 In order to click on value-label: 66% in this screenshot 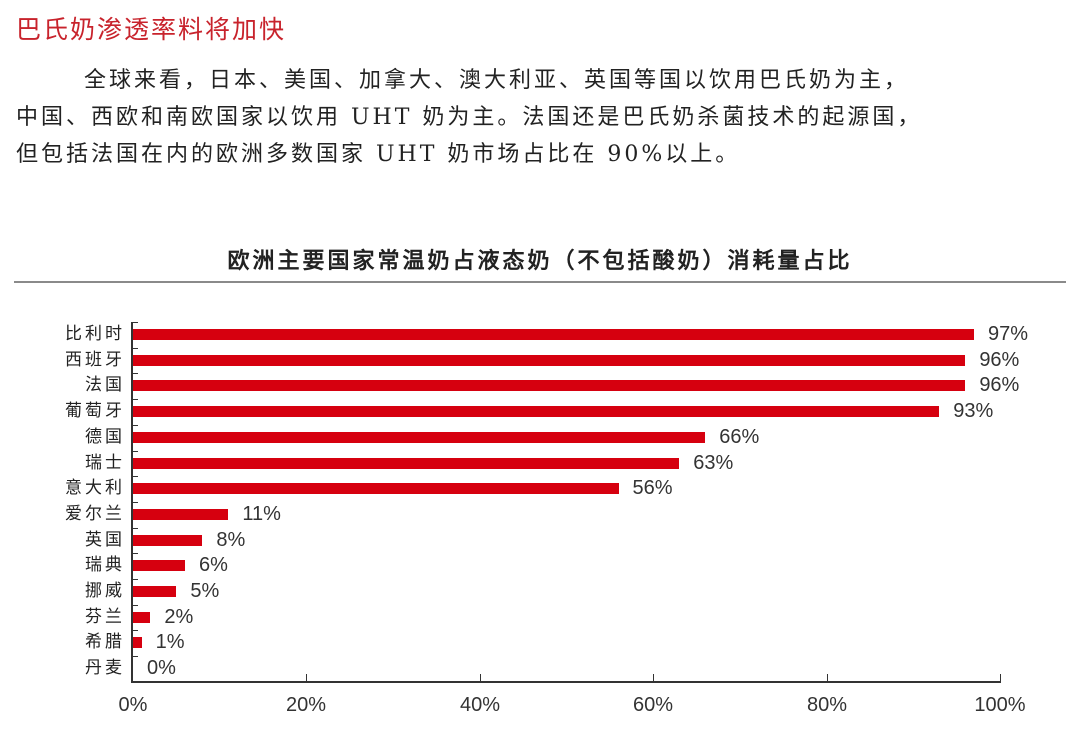, I will do `click(739, 437)`.